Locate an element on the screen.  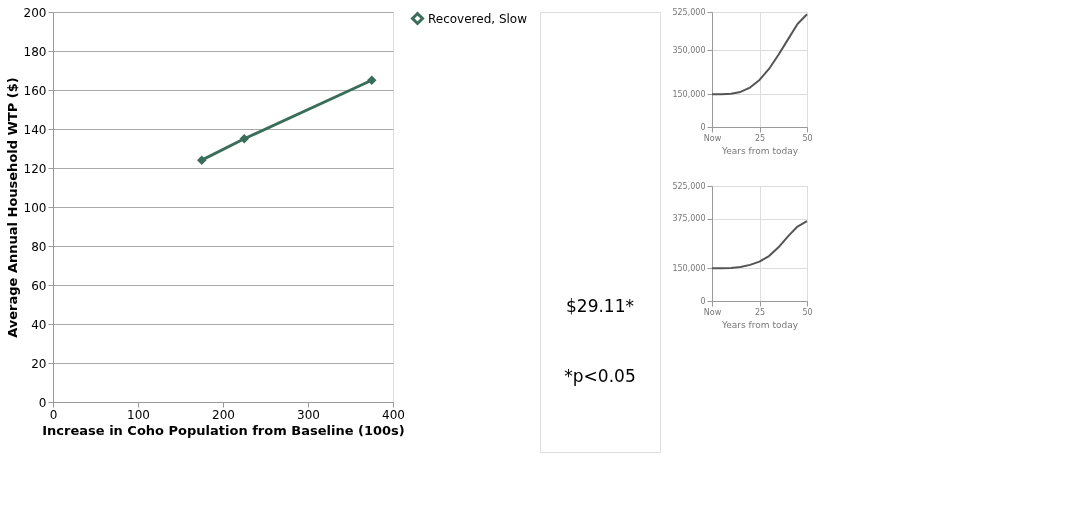
y-tick-label: 100 is located at coordinates (35, 207).